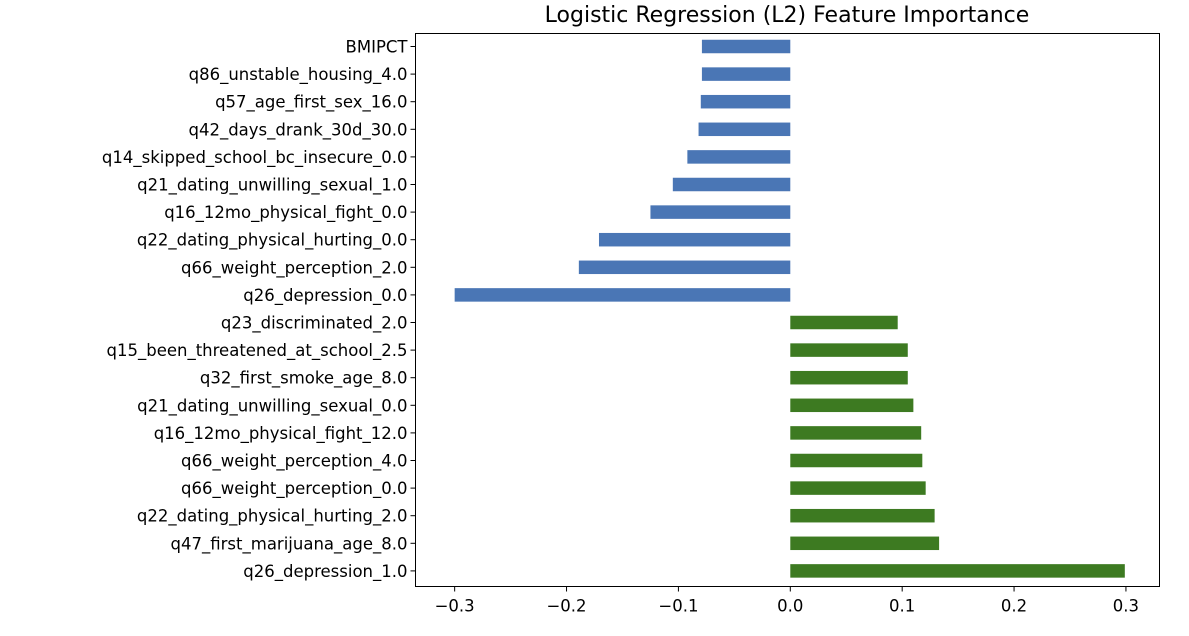  I want to click on bar-BMIPCT, so click(746, 46).